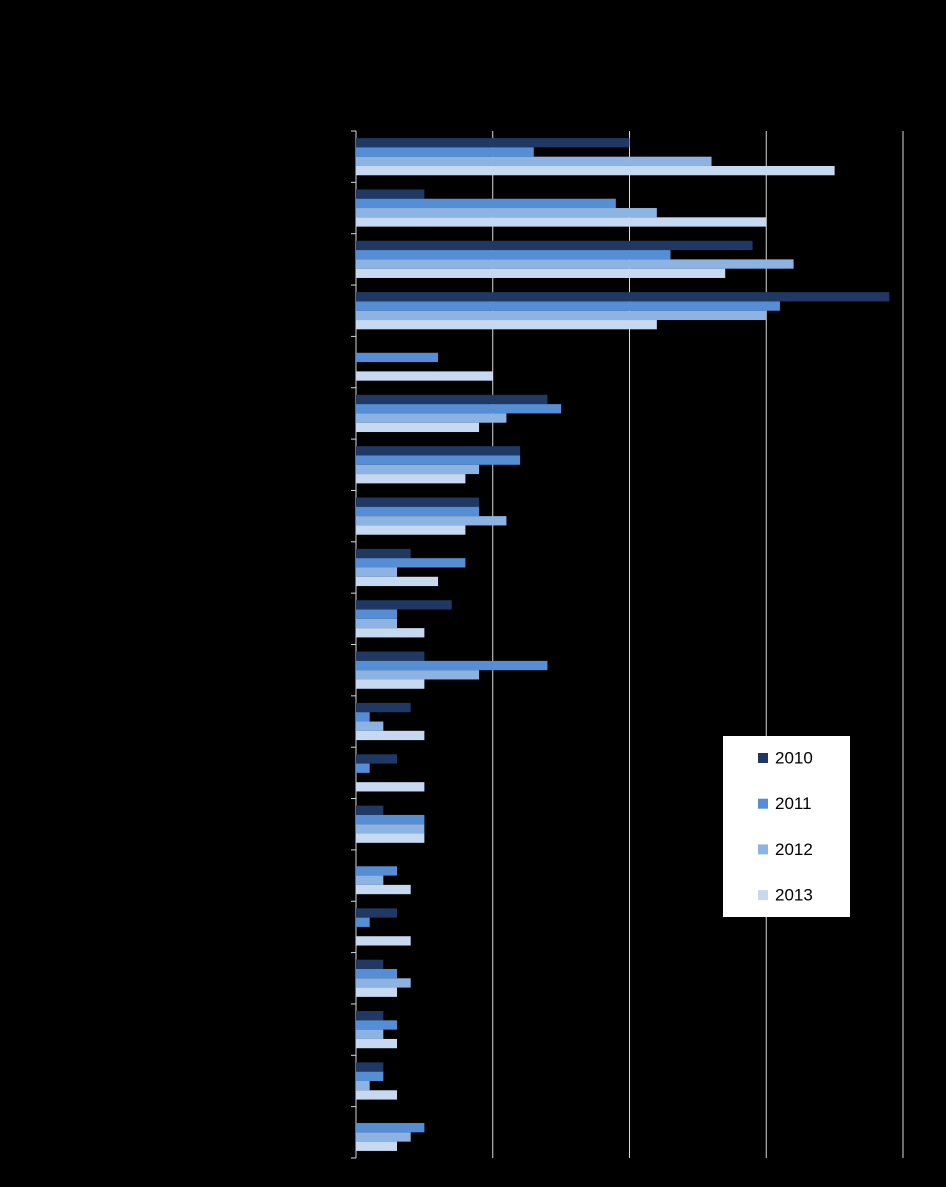  Describe the element at coordinates (794, 757) in the screenshot. I see `legend-label: 2010` at that location.